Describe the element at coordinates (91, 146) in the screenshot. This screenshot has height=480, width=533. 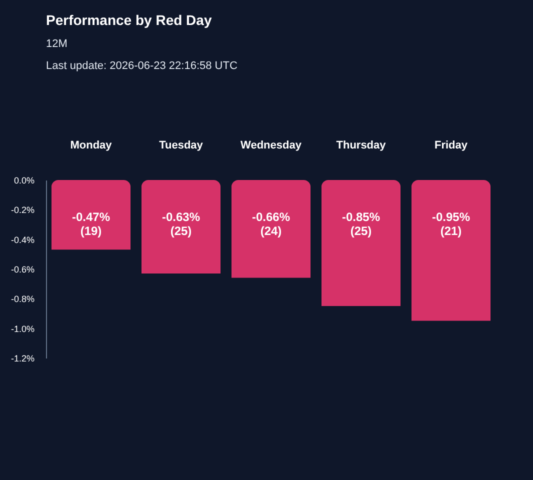
I see `x-tick-label: Monday` at that location.